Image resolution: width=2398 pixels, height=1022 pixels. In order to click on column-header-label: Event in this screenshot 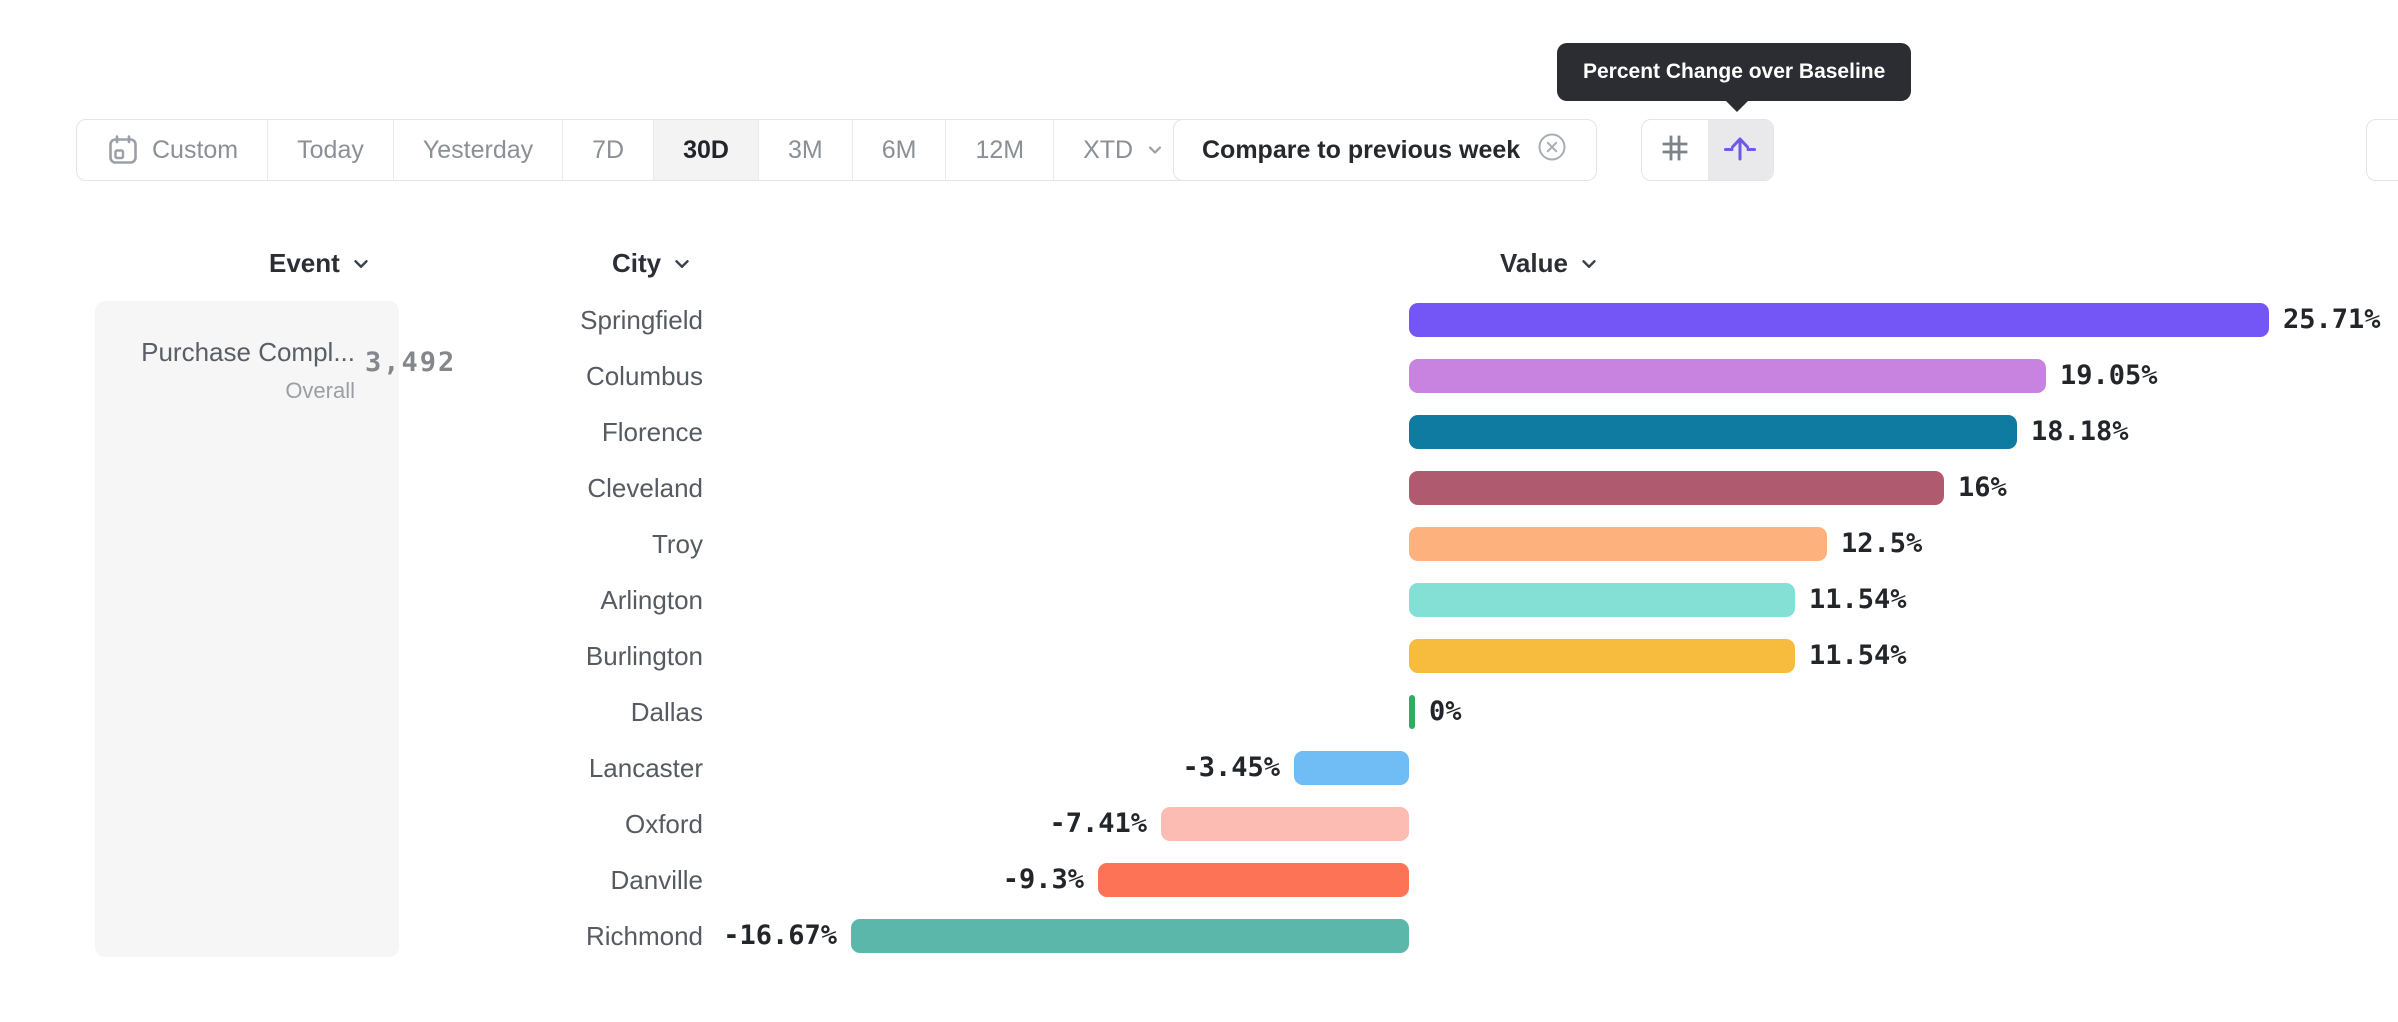, I will do `click(304, 263)`.